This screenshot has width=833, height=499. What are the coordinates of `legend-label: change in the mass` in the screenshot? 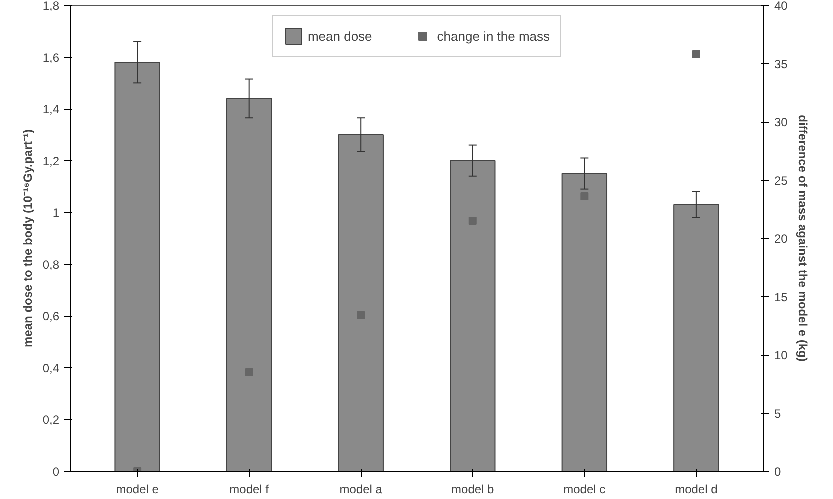 It's located at (493, 36).